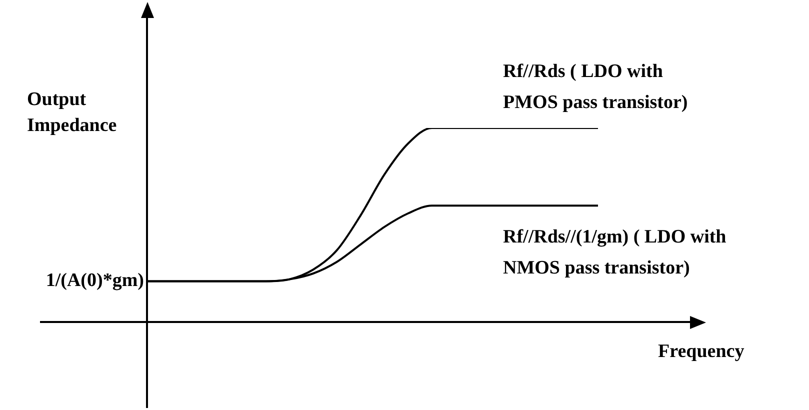  What do you see at coordinates (595, 86) in the screenshot?
I see `series-label: Rf//Rds ( LDO with PMOS pass transistor)` at bounding box center [595, 86].